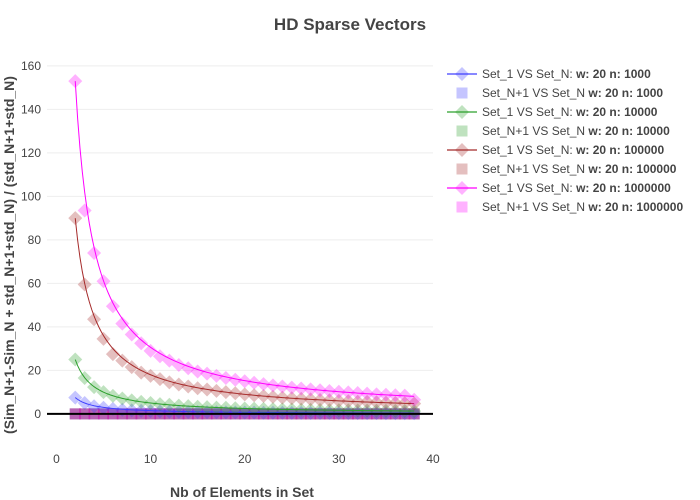 This screenshot has width=700, height=500. Describe the element at coordinates (573, 150) in the screenshot. I see `legend-label: Set_1 VS Set_N: w: 20 n: 100000` at that location.